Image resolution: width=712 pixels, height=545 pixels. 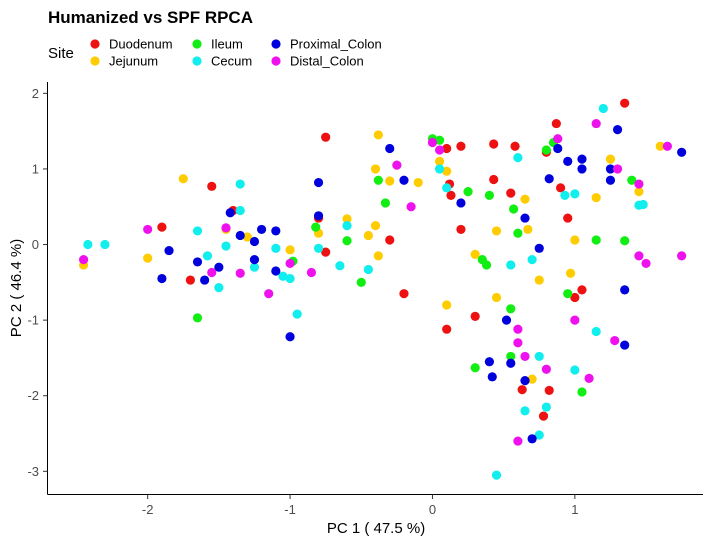 I want to click on x-tick-label: -1, so click(x=290, y=509).